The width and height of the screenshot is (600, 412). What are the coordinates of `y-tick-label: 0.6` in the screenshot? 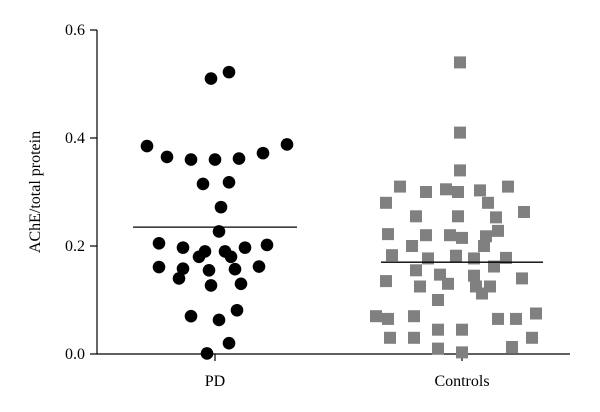 It's located at (75, 30).